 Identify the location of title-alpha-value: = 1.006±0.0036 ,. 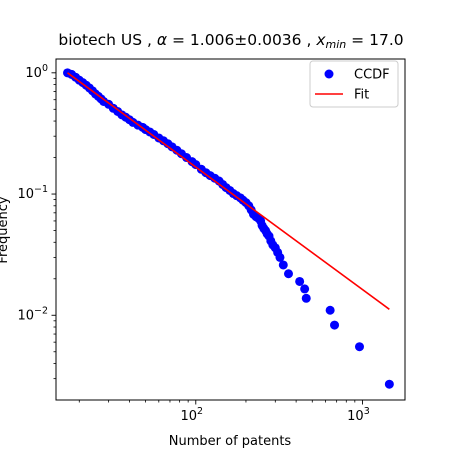
(241, 40).